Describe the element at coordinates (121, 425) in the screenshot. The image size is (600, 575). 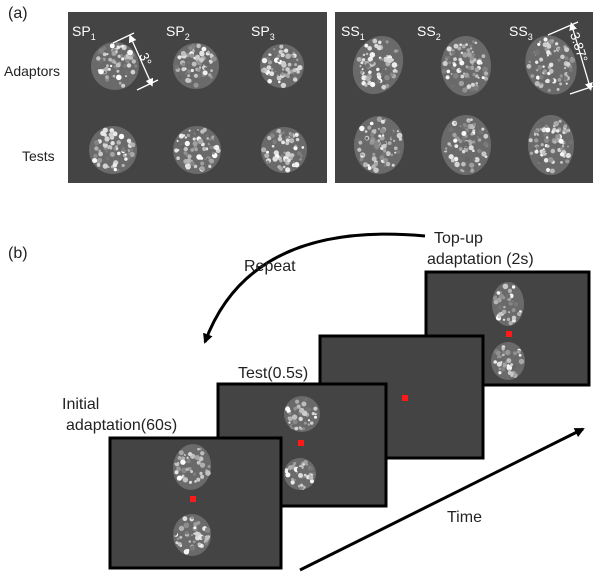
I see `initial-label-line2: adaptation(60s)` at that location.